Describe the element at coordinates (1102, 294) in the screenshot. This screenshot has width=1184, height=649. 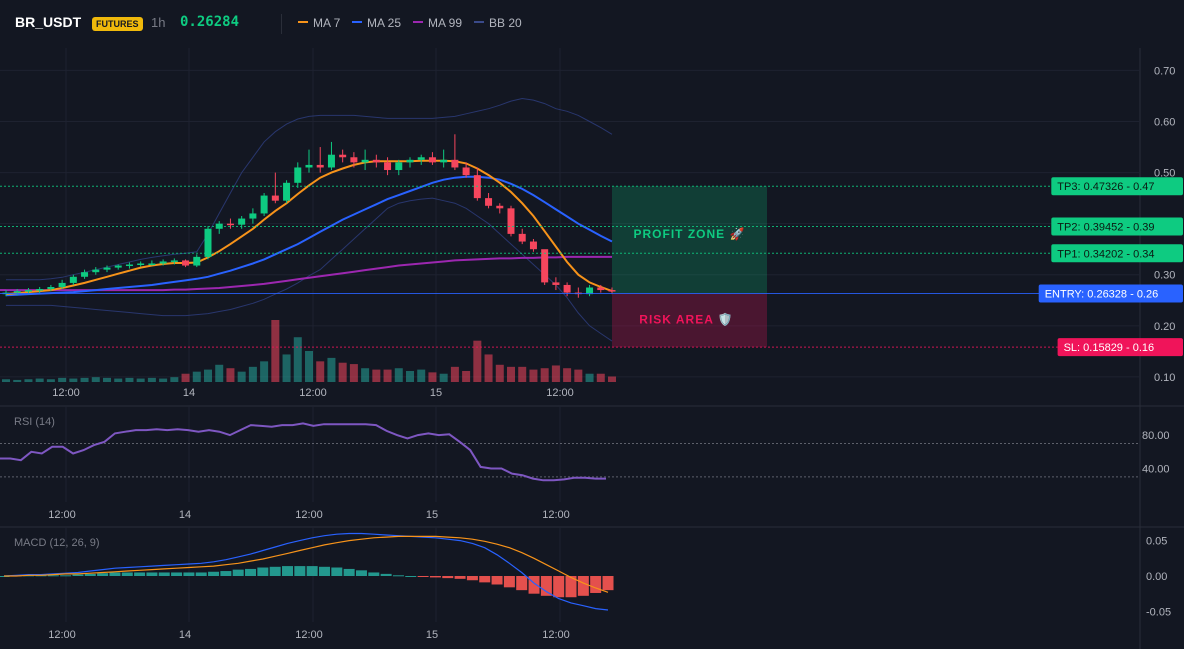
I see `level-tag-text: ENTRY: 0.26328 - 0.26` at that location.